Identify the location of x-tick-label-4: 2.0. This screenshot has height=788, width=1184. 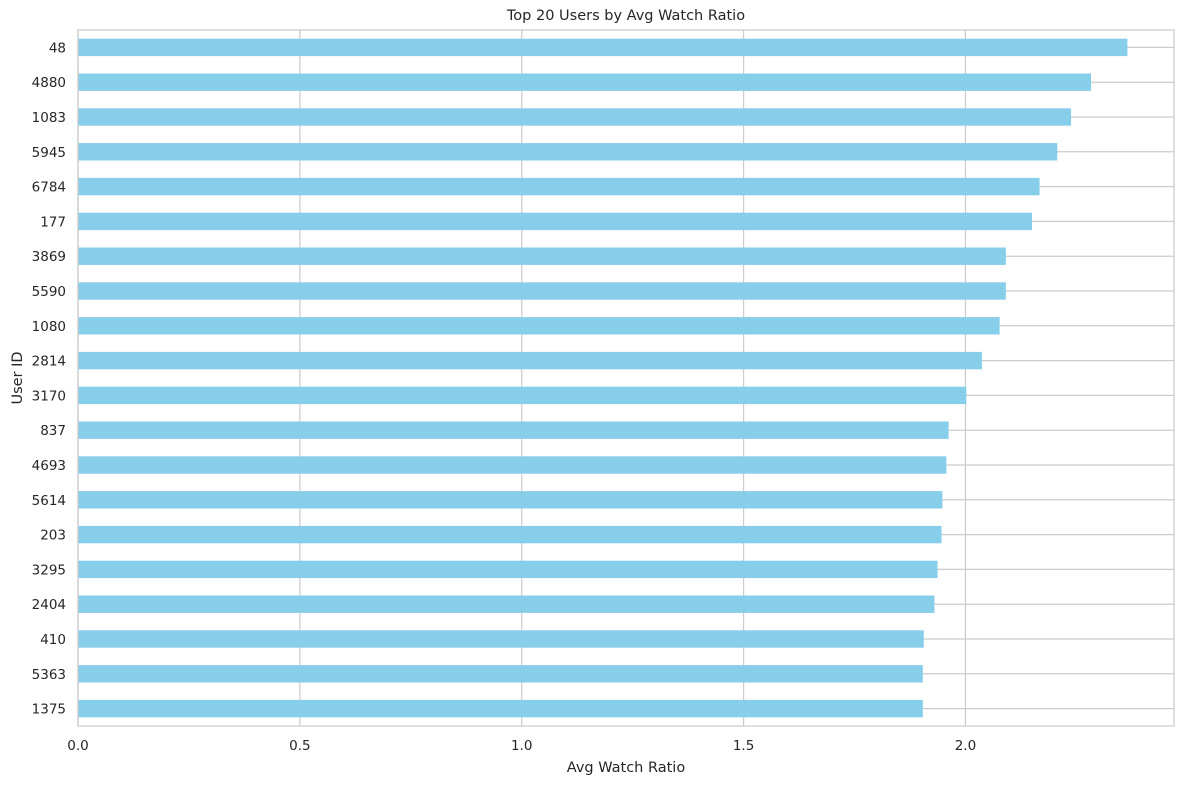
(965, 746).